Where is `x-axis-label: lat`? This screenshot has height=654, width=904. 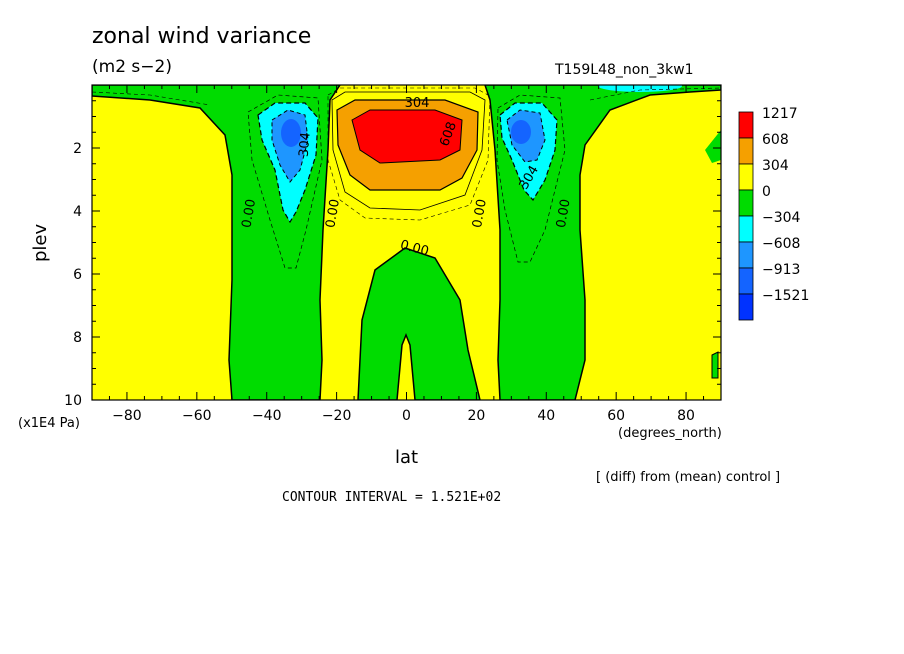 x-axis-label: lat is located at coordinates (407, 457).